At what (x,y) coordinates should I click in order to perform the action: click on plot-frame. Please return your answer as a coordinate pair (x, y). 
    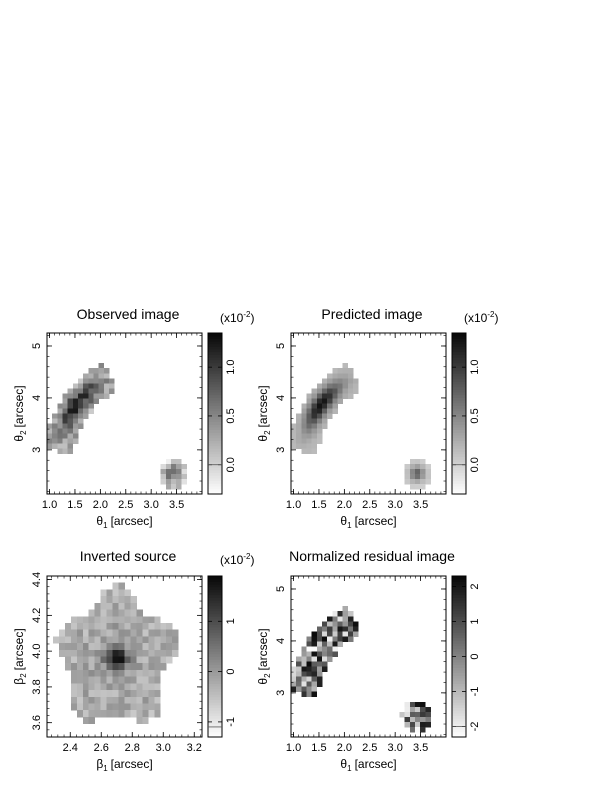
    Looking at the image, I should click on (124, 413).